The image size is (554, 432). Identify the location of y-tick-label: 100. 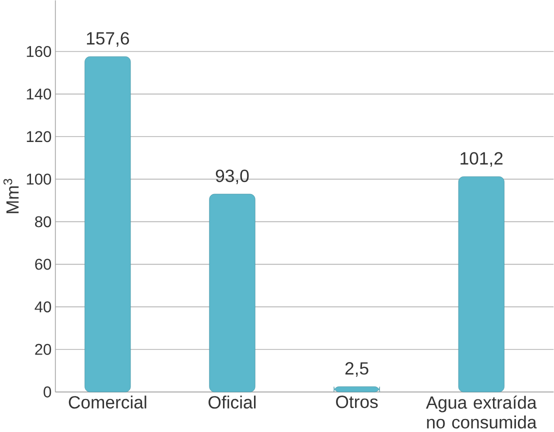
(39, 179).